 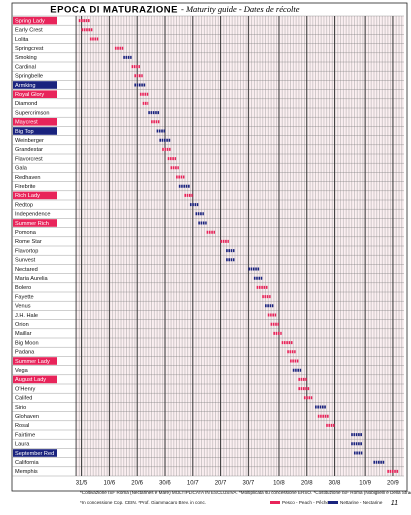 I want to click on row-label: Early Crest, so click(x=29, y=31).